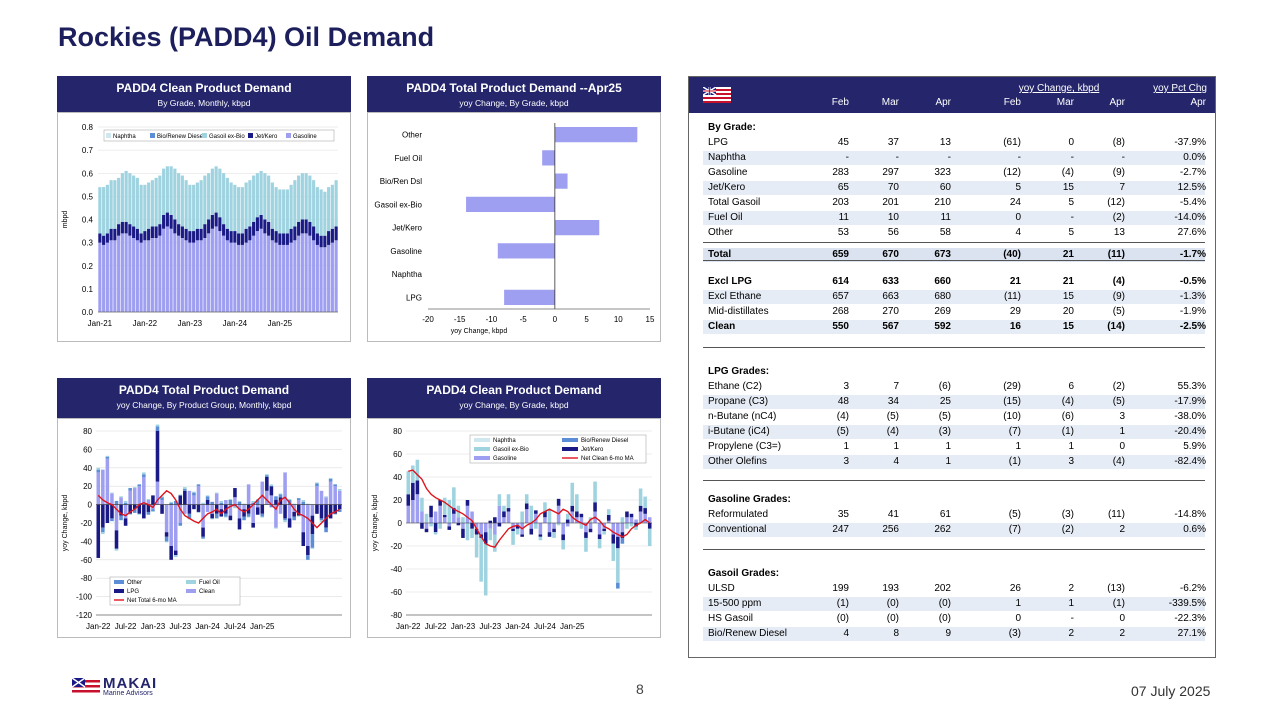 Image resolution: width=1280 pixels, height=720 pixels. What do you see at coordinates (1015, 326) in the screenshot?
I see `table-cell: 16` at bounding box center [1015, 326].